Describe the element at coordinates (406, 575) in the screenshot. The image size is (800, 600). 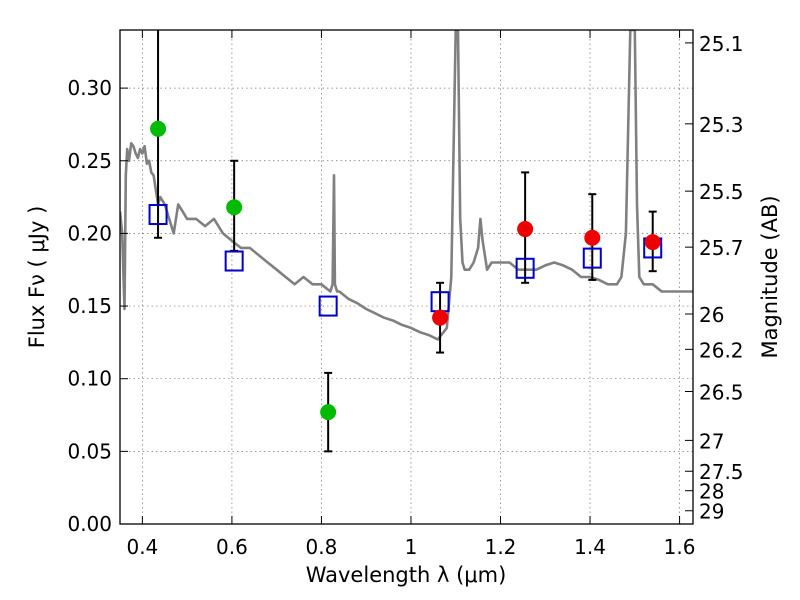
I see `x-axis-label: Wavelength λ (μm)` at that location.